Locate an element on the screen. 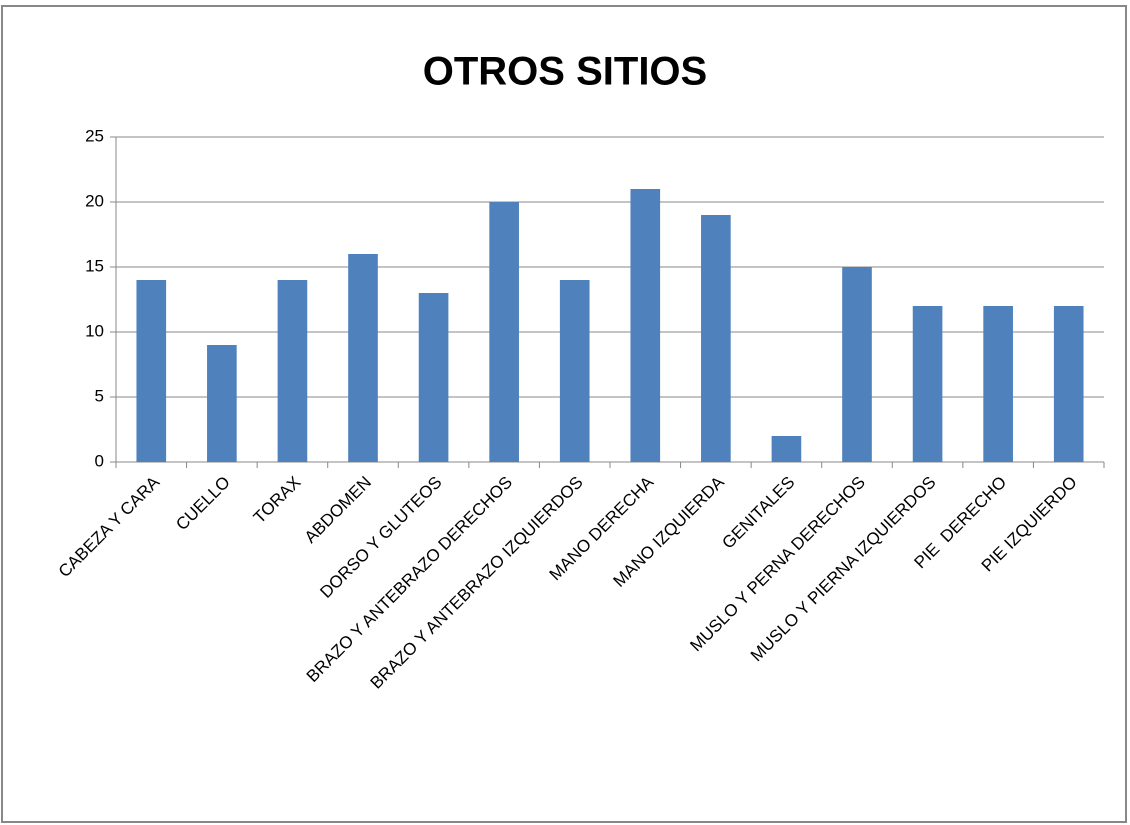  y-tick-label: 15 is located at coordinates (94, 265).